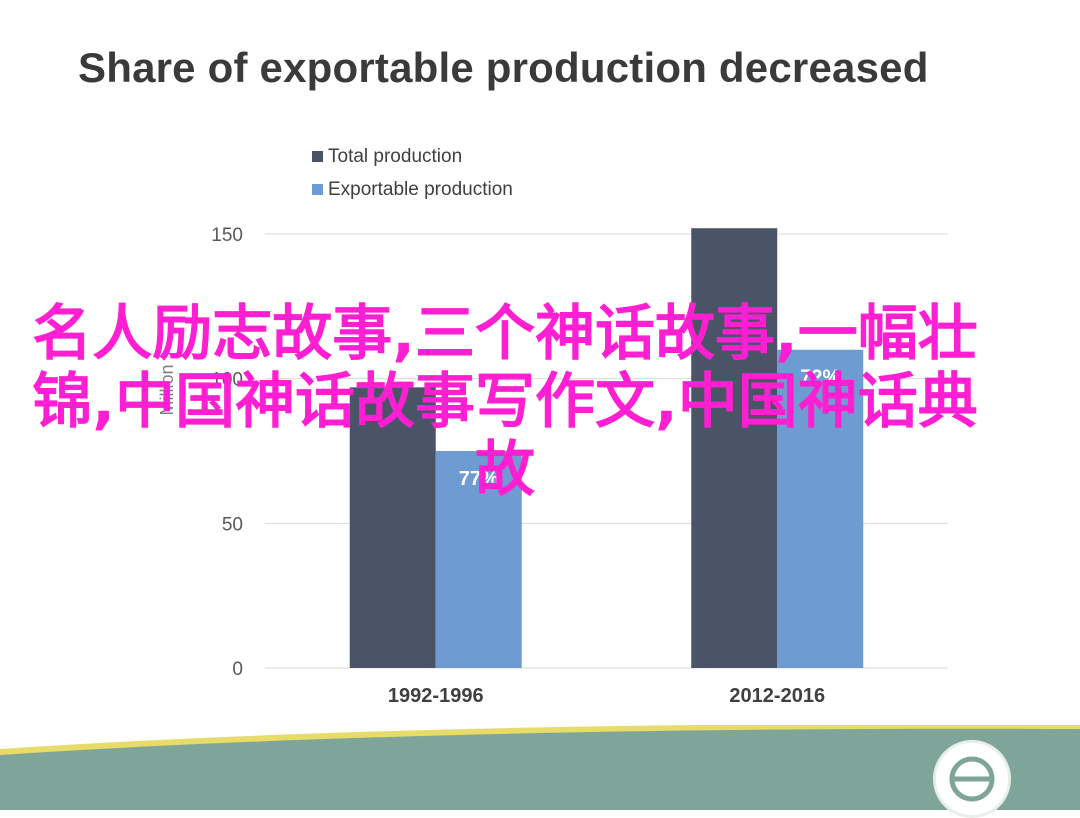 This screenshot has width=1080, height=818. I want to click on data-labels: 77% 72%, so click(650, 428).